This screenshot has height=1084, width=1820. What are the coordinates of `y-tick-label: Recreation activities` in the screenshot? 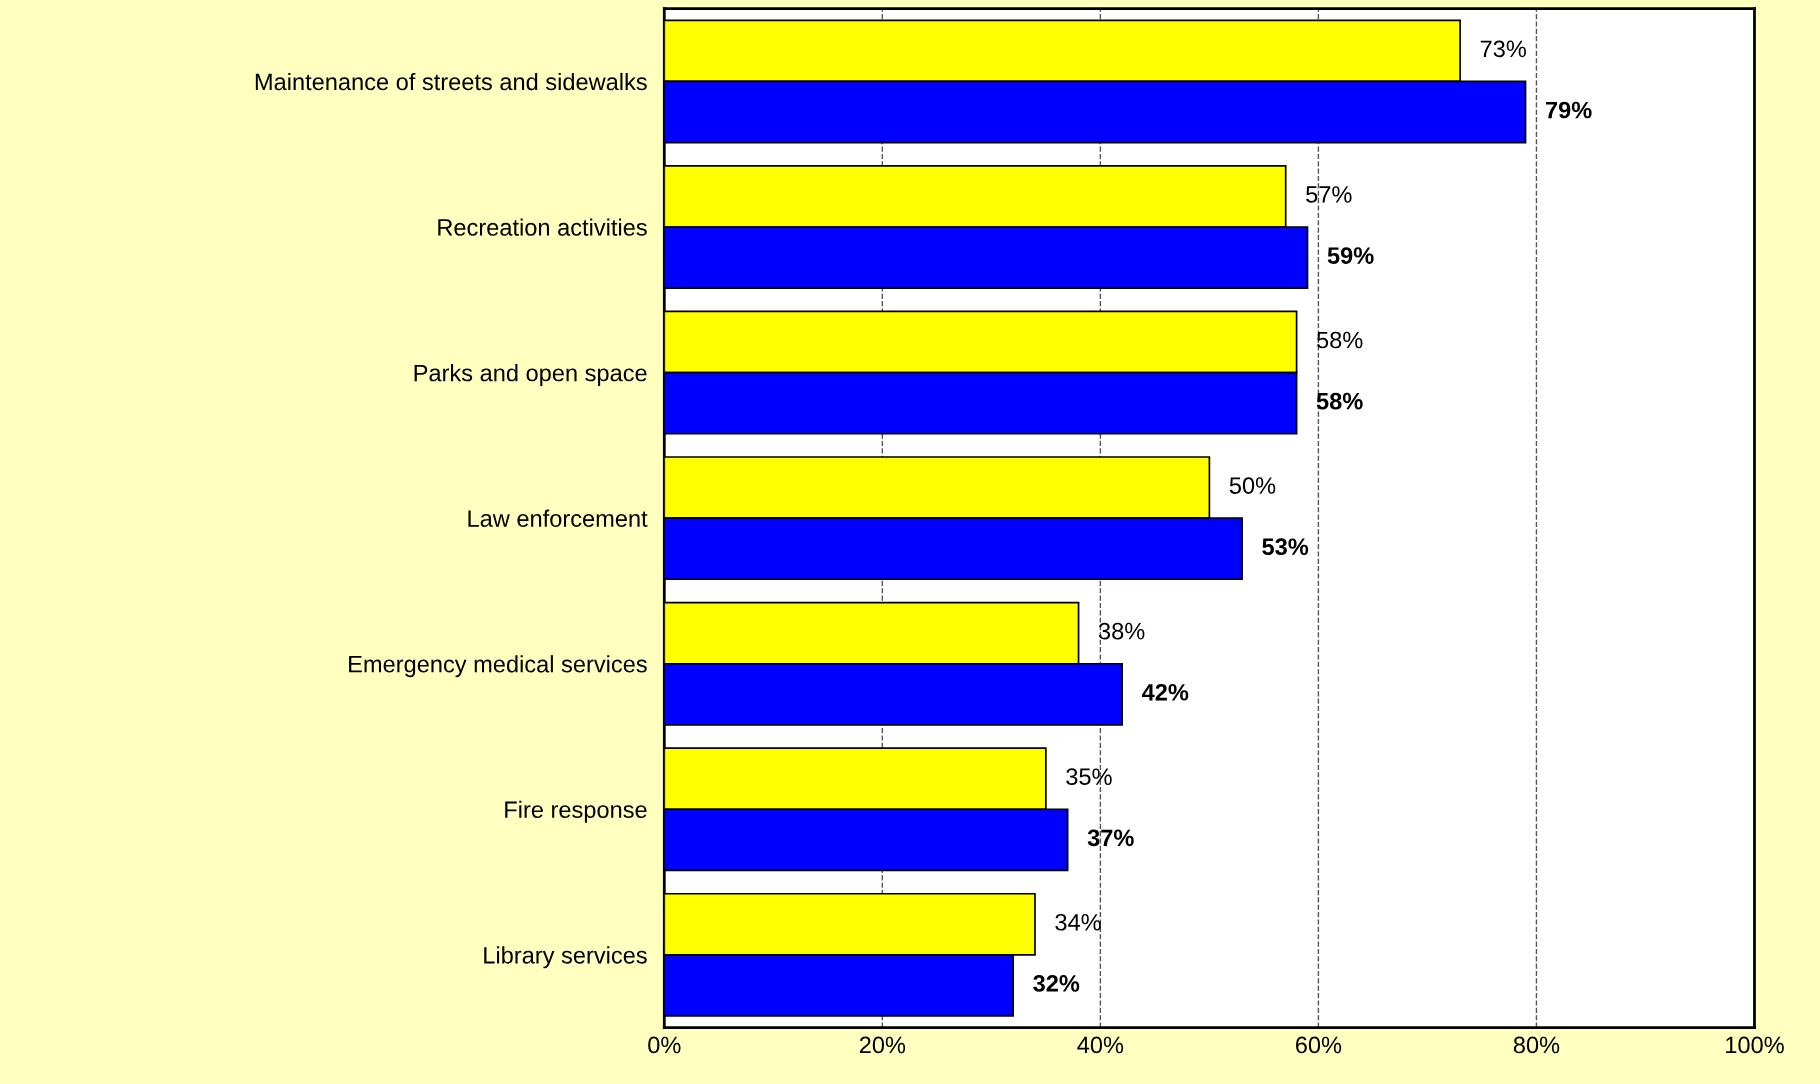 It's located at (542, 227).